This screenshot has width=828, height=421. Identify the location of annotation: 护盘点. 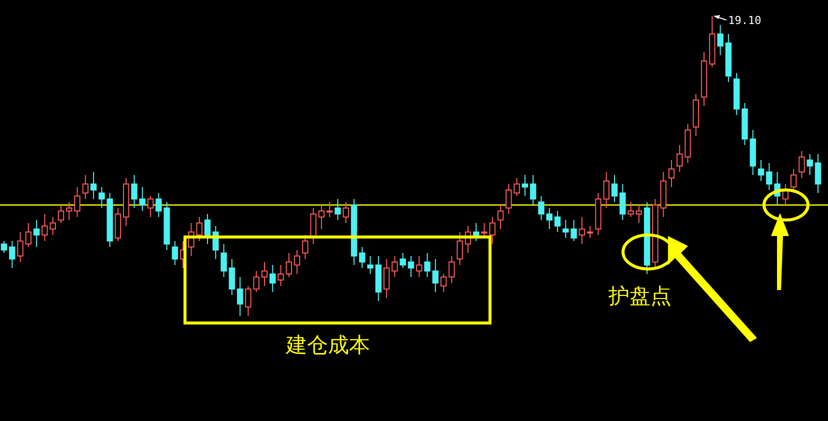
(640, 296).